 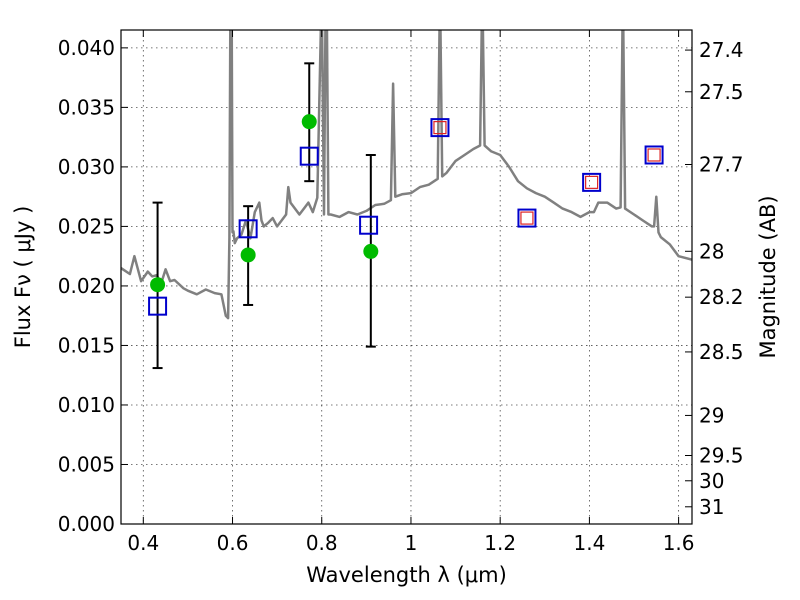 I want to click on magnitude-tick-label: 27.4, so click(x=721, y=50).